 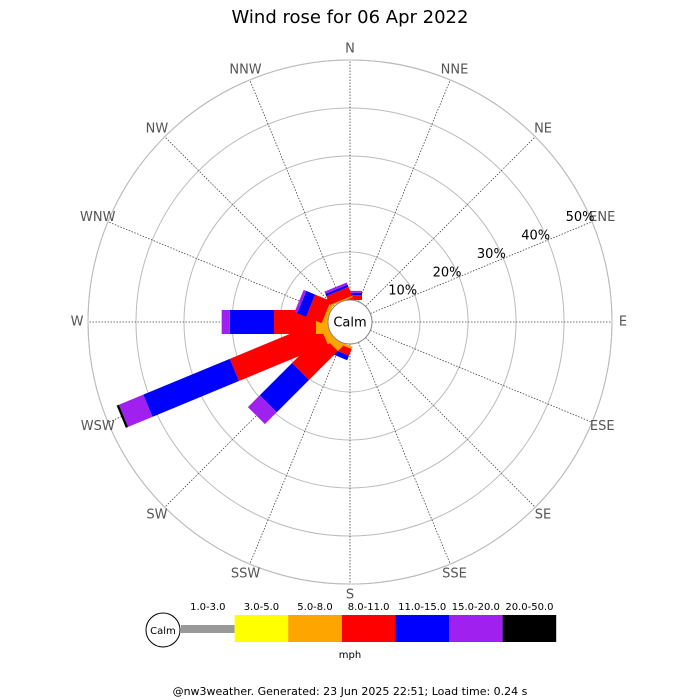 I want to click on direction-label: WNW, so click(x=98, y=217).